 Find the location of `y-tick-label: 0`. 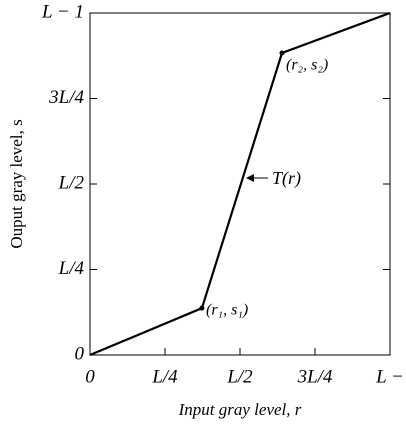

y-tick-label: 0 is located at coordinates (80, 353).